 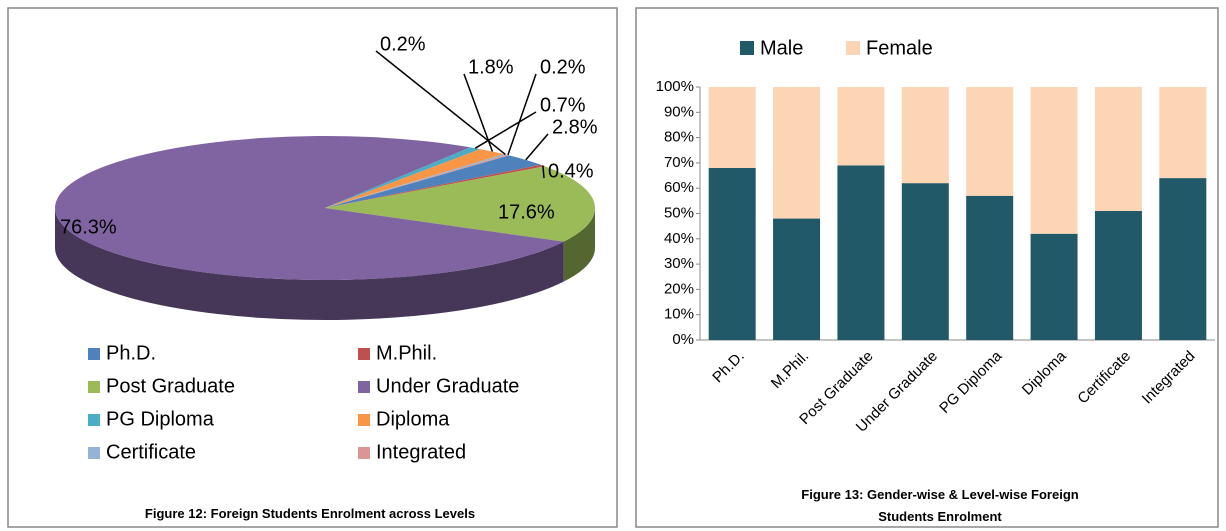 I want to click on x-tick-label: Integrated, so click(x=1169, y=378).